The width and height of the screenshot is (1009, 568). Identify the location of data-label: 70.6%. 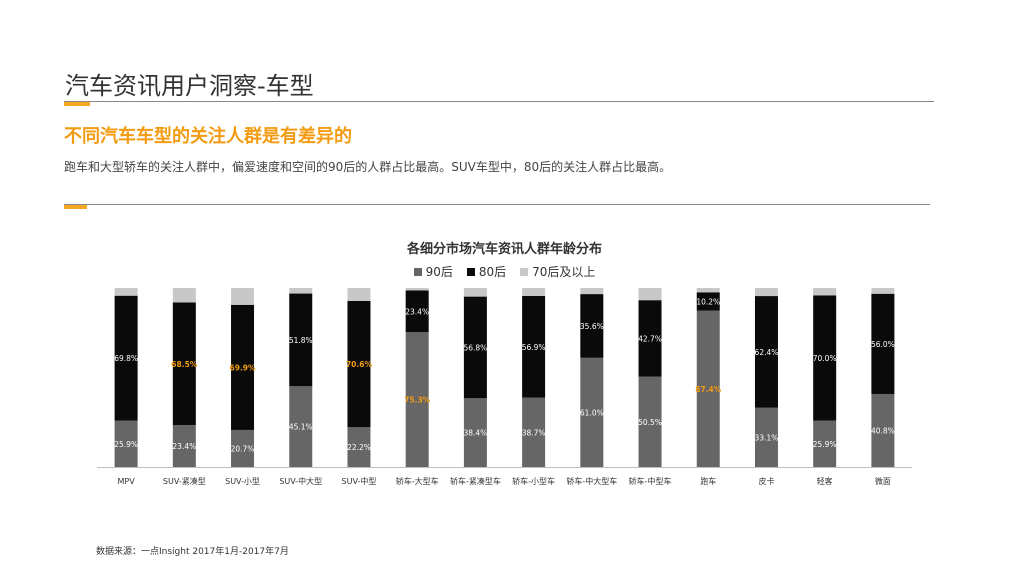
(359, 364).